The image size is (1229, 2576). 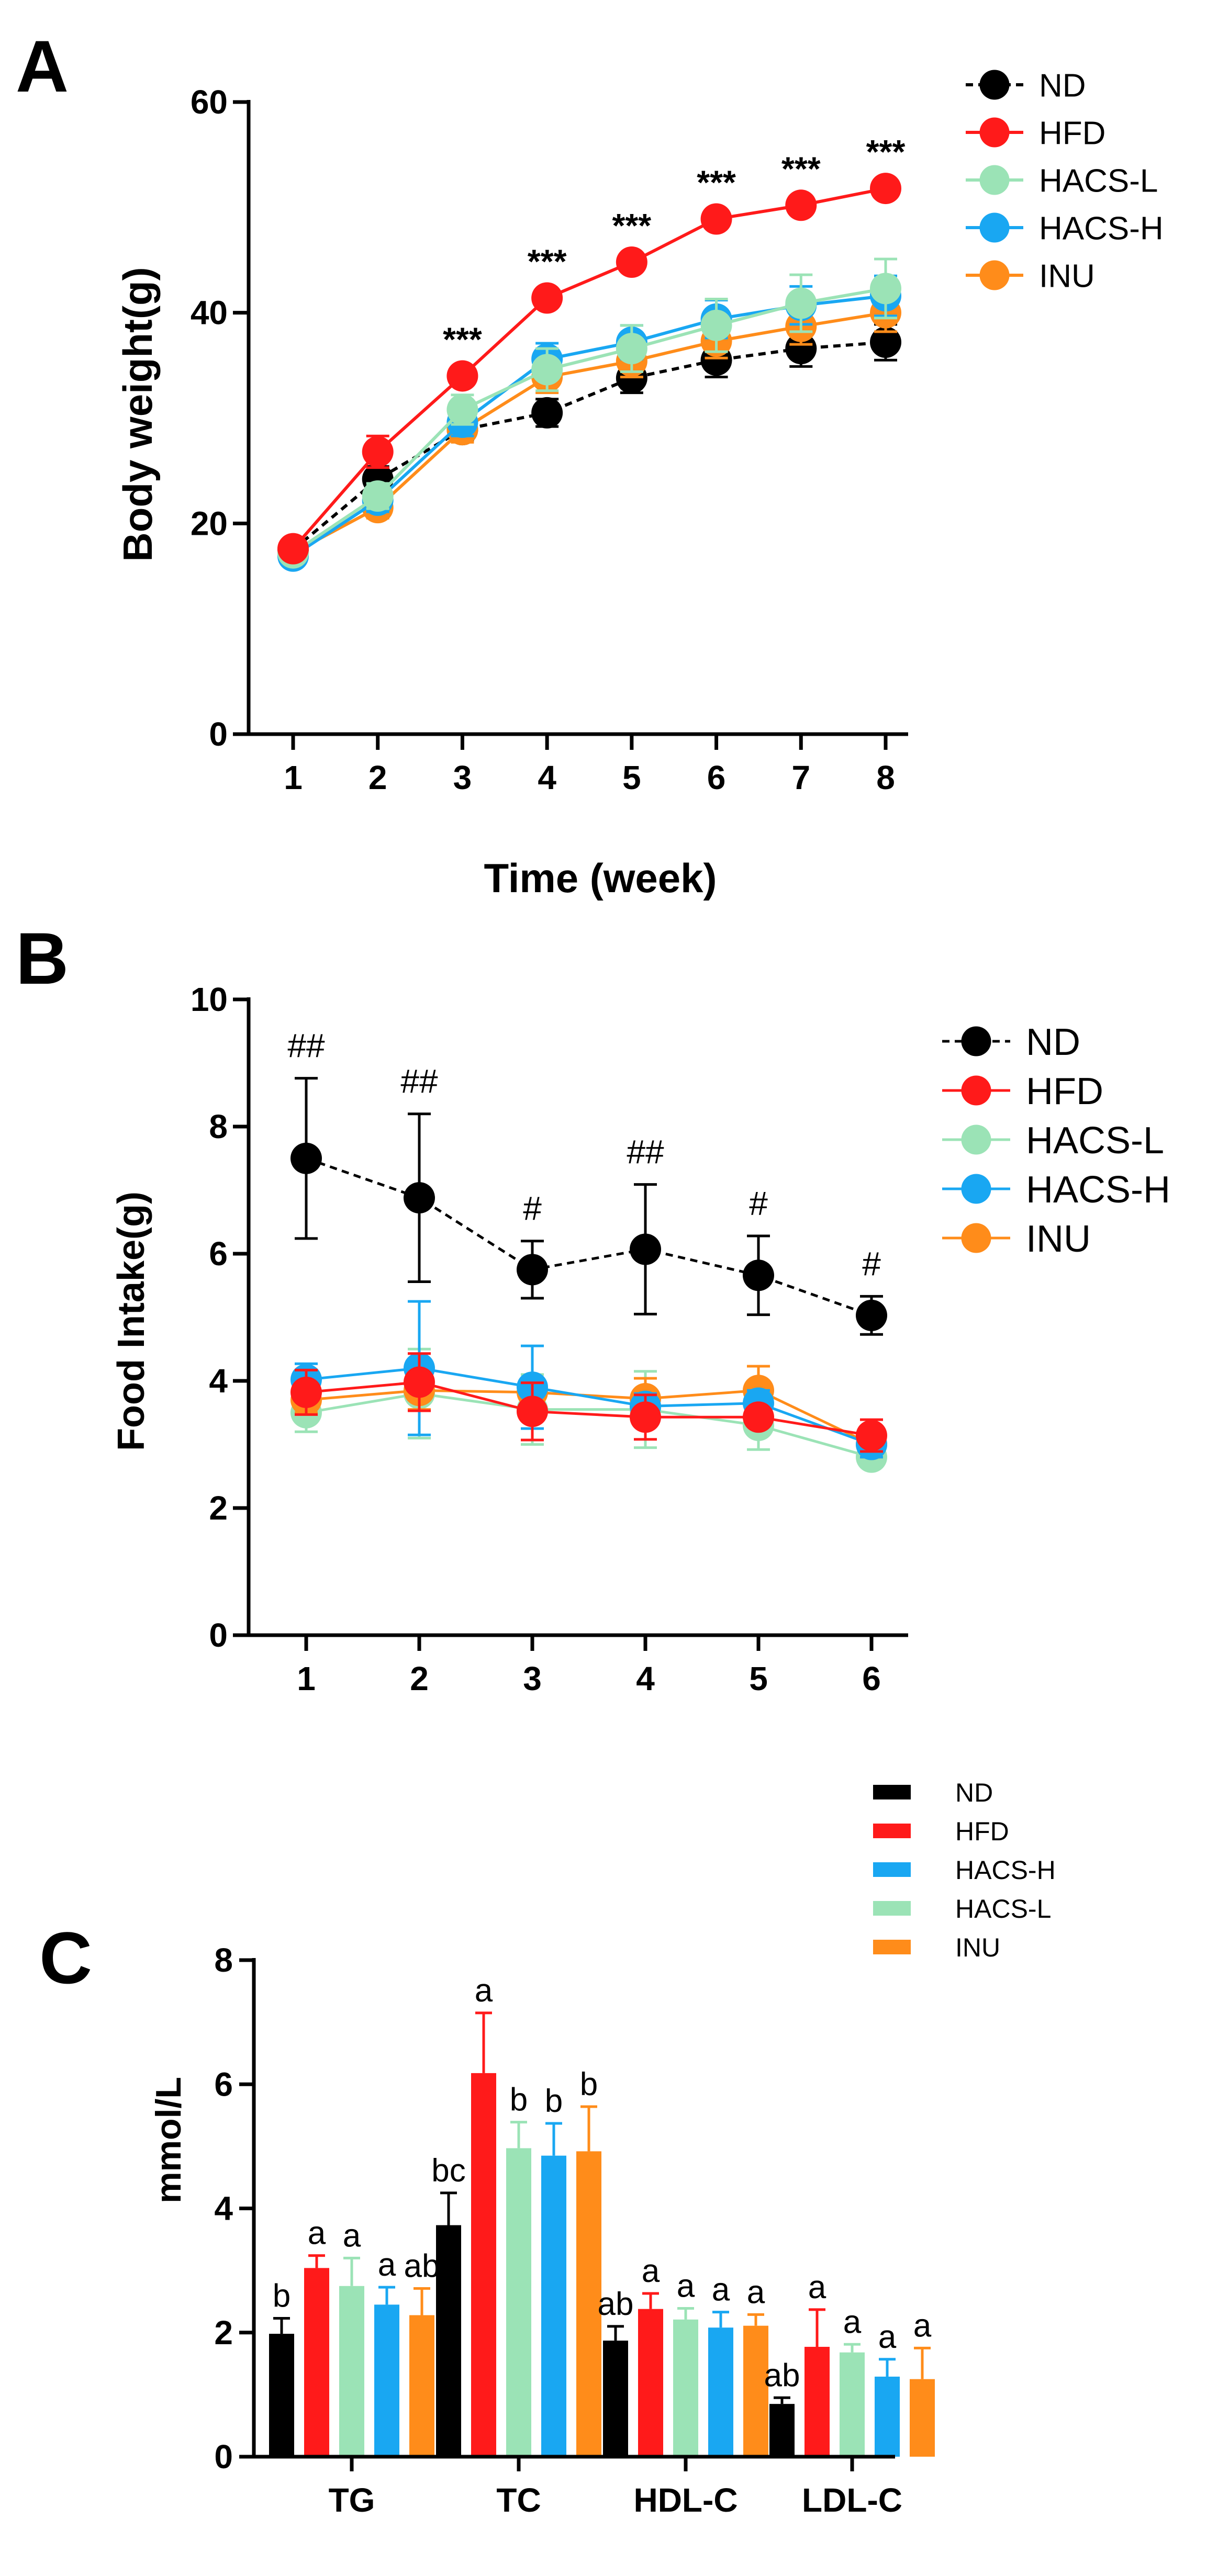 What do you see at coordinates (554, 2306) in the screenshot?
I see `bar-HACS-H-TC` at bounding box center [554, 2306].